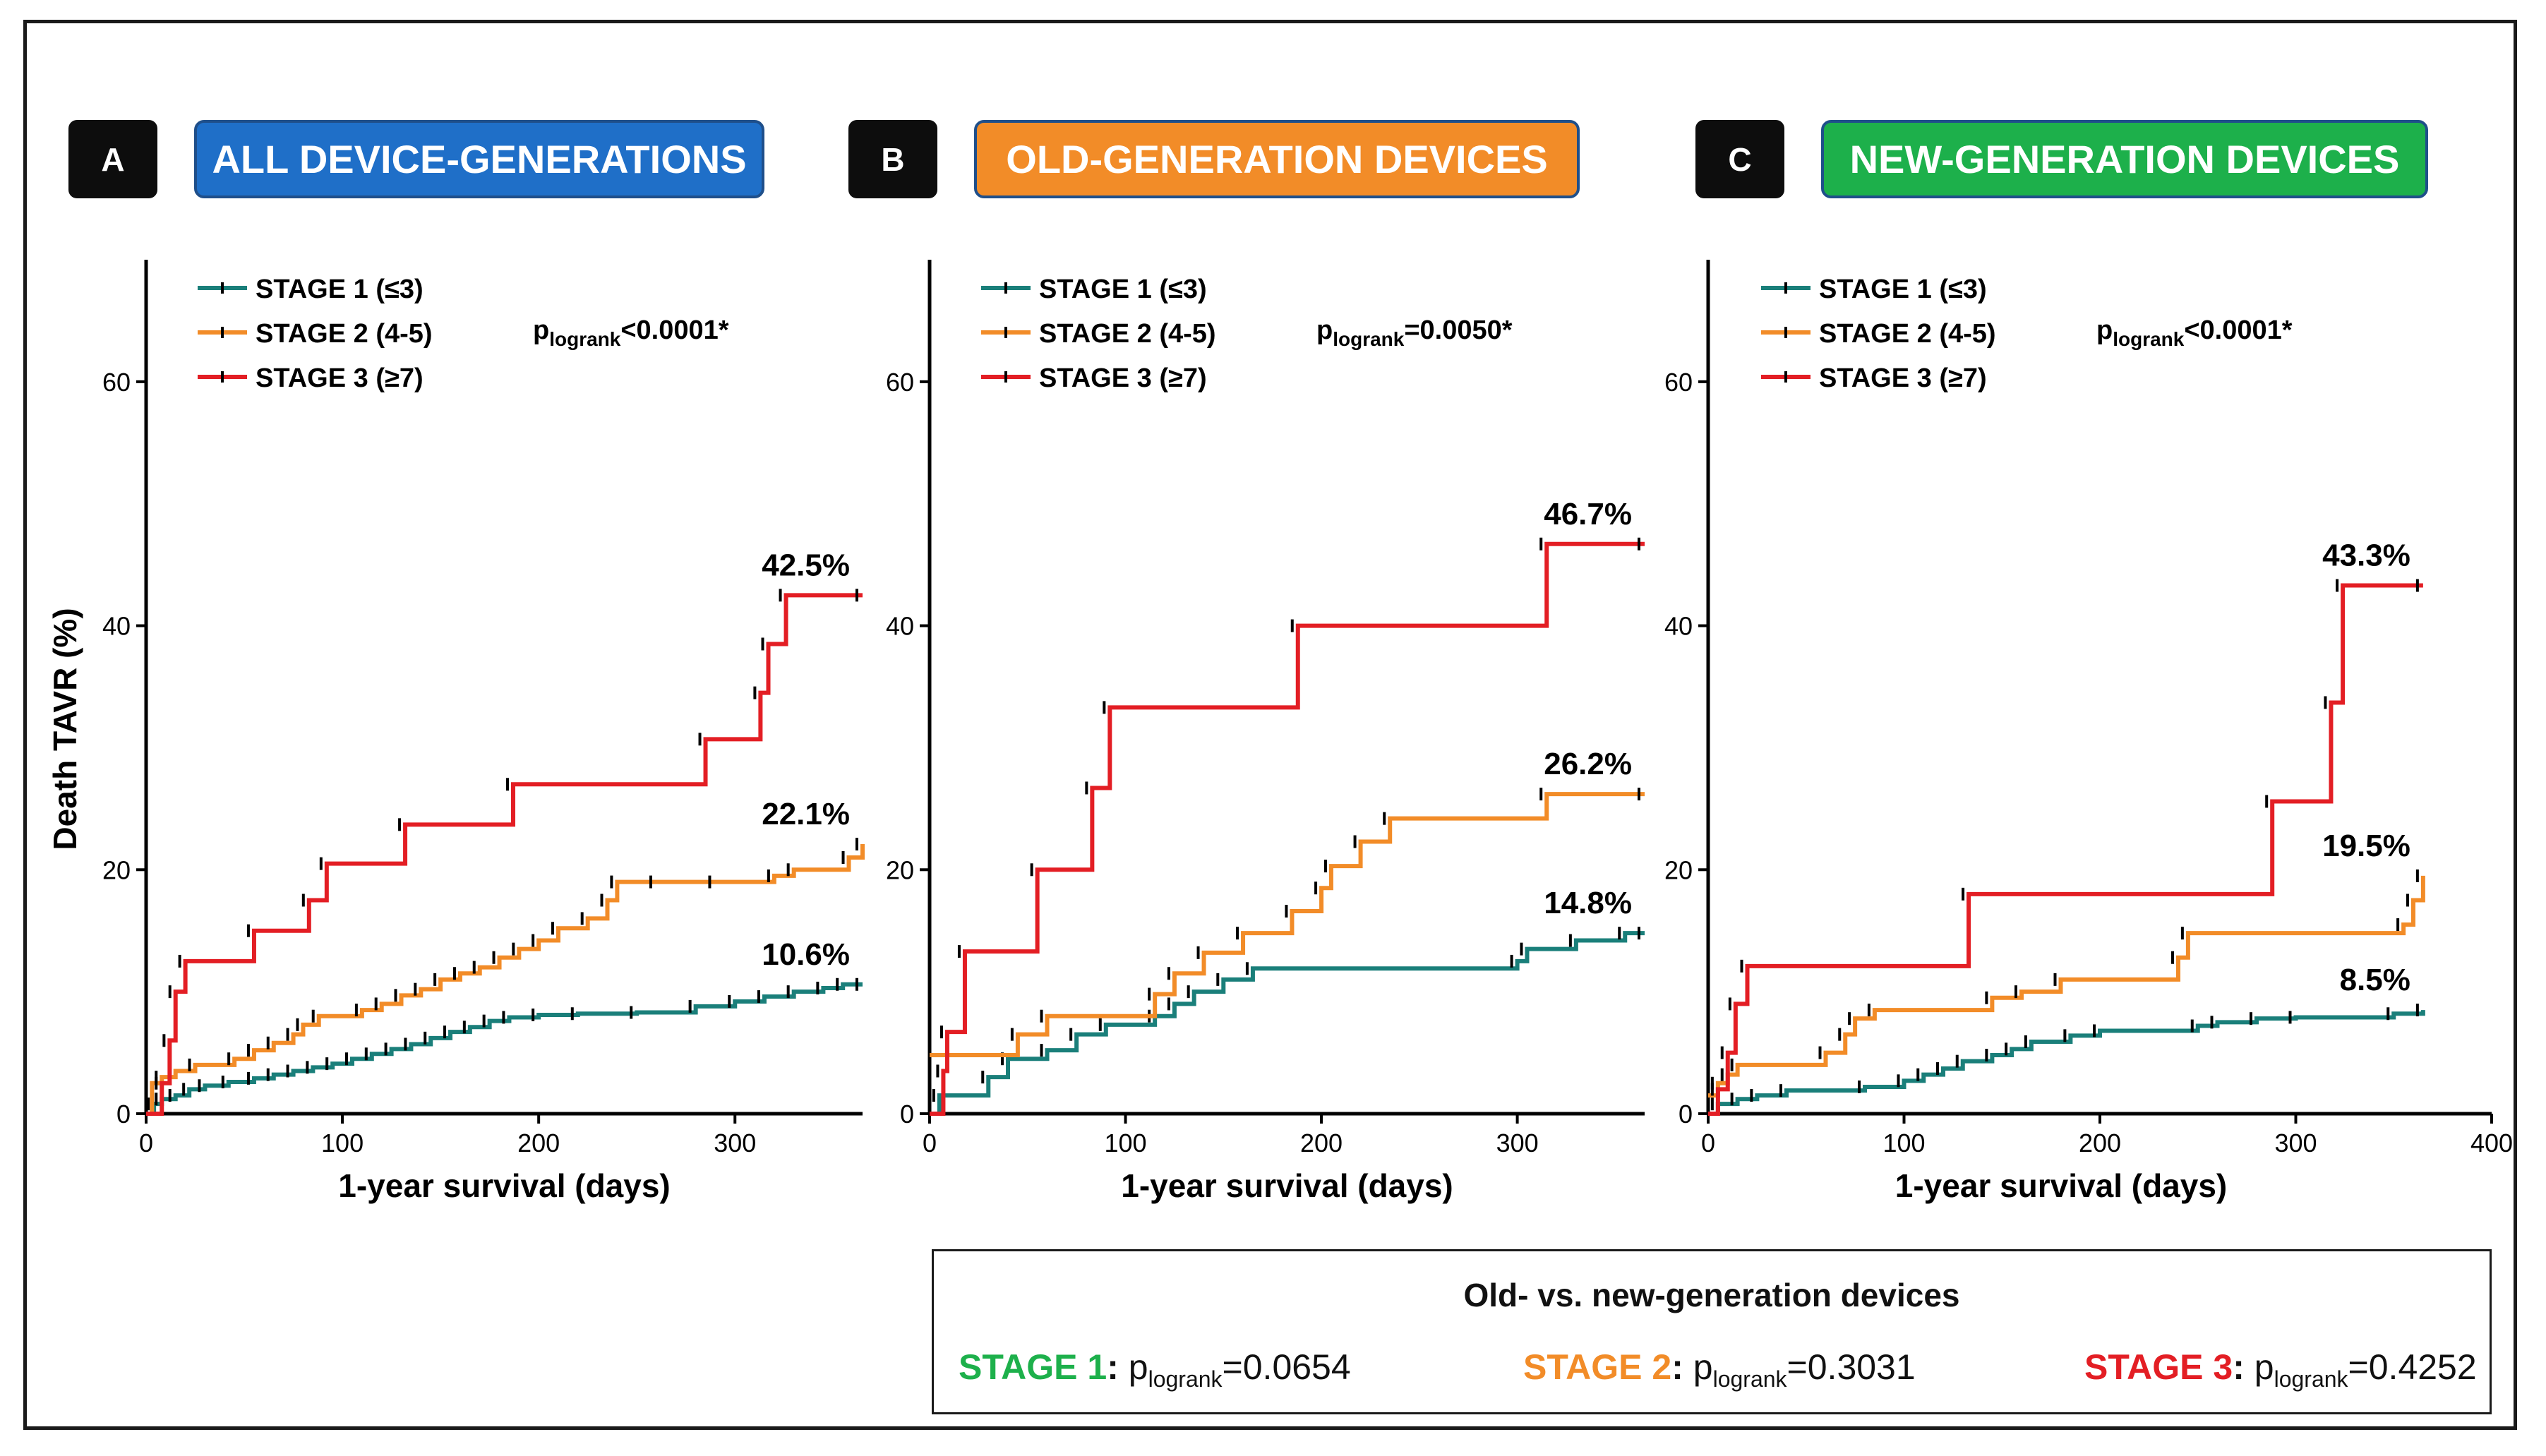 The width and height of the screenshot is (2546, 1456). I want to click on summary-stage-3-label: STAGE 3, so click(2158, 1367).